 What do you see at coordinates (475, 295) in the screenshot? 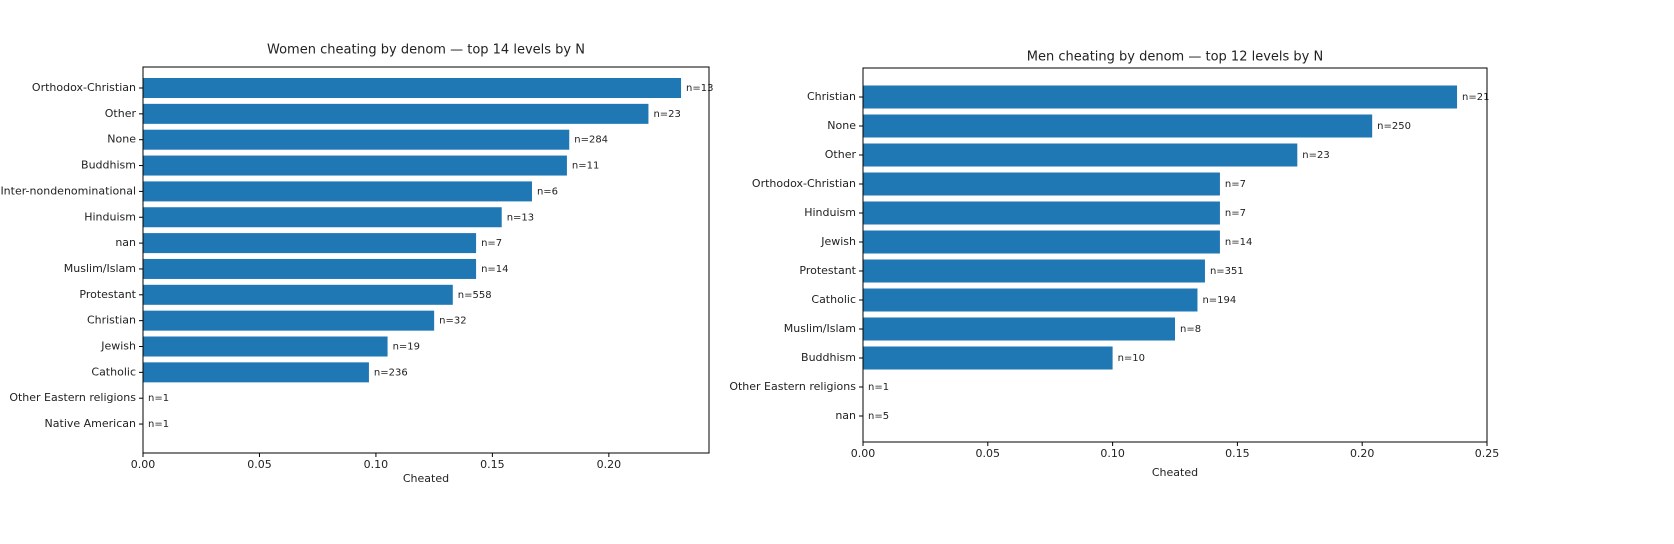
I see `bar-note: n=558` at bounding box center [475, 295].